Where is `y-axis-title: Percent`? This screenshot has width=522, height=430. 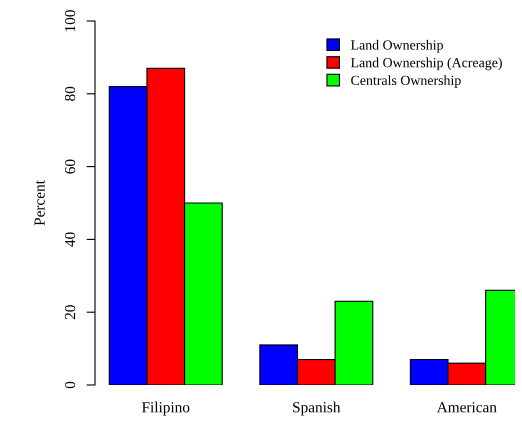
y-axis-title: Percent is located at coordinates (39, 203).